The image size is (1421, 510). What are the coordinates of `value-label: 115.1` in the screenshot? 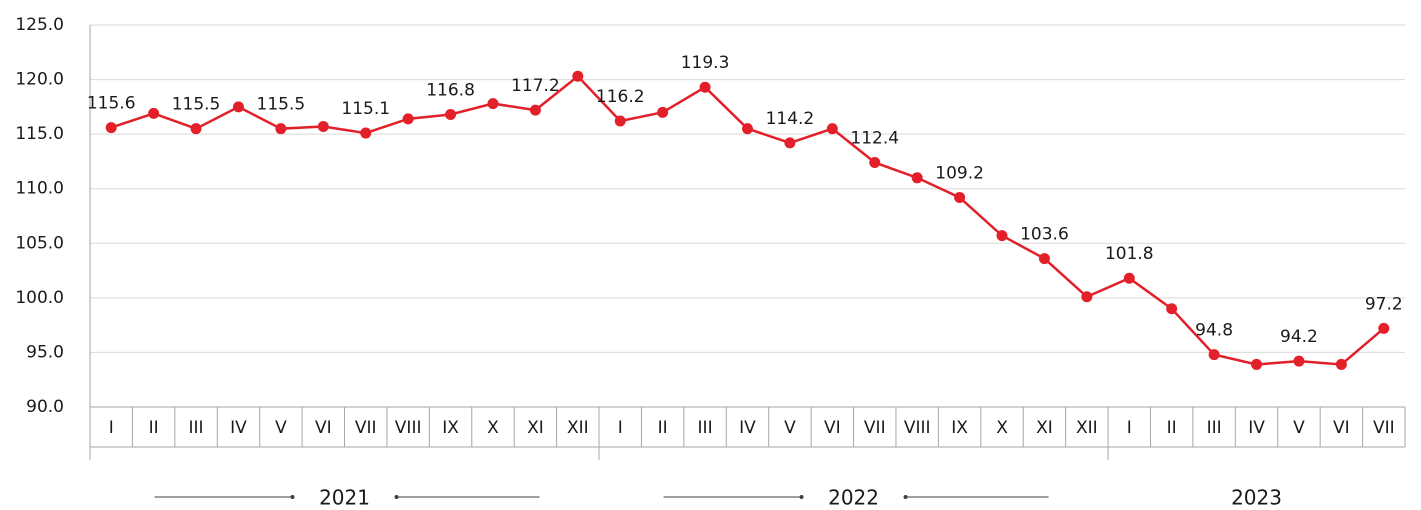 It's located at (365, 109).